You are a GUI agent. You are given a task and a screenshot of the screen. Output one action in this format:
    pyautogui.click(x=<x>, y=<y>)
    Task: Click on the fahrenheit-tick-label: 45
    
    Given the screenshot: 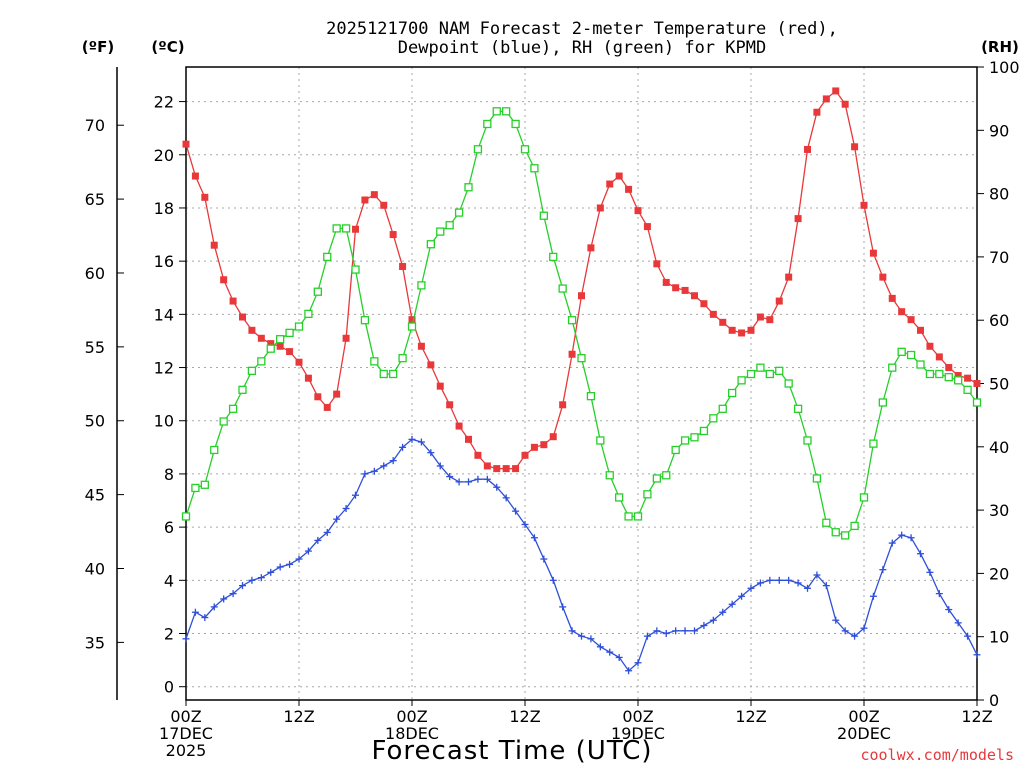 What is the action you would take?
    pyautogui.click(x=95, y=495)
    